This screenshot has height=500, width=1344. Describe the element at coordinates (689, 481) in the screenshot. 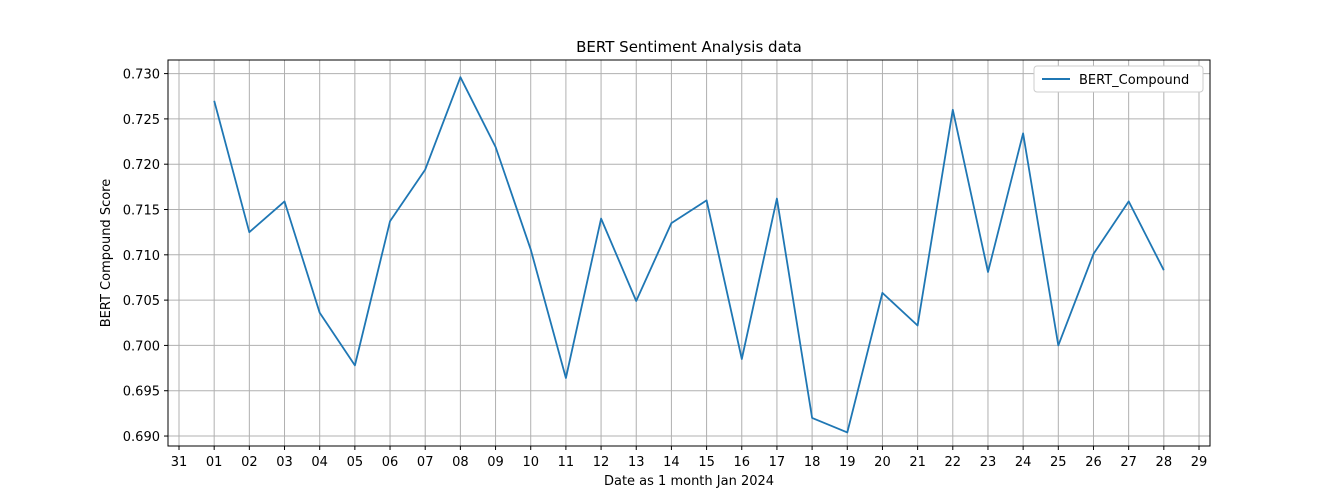

I see `x-axis-title: Date as 1 month Jan 2024` at that location.